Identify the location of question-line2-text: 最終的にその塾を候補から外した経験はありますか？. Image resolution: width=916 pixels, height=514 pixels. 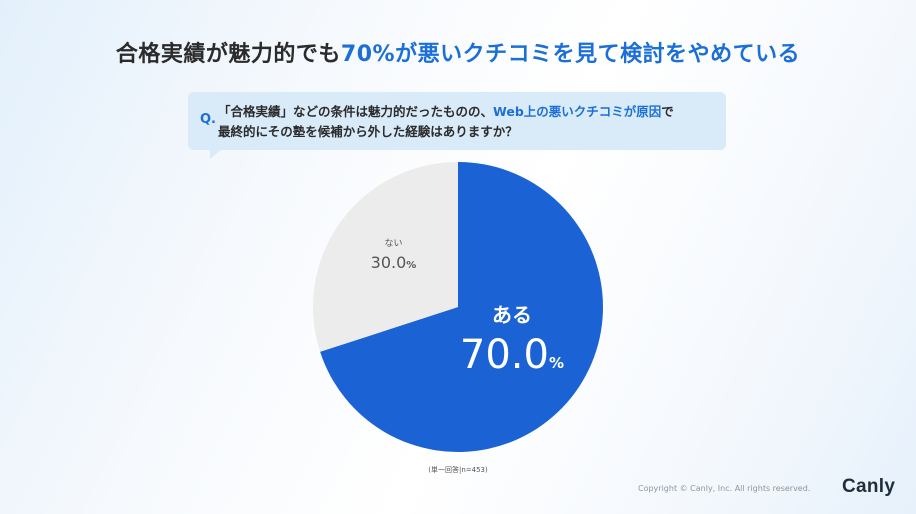
(368, 131).